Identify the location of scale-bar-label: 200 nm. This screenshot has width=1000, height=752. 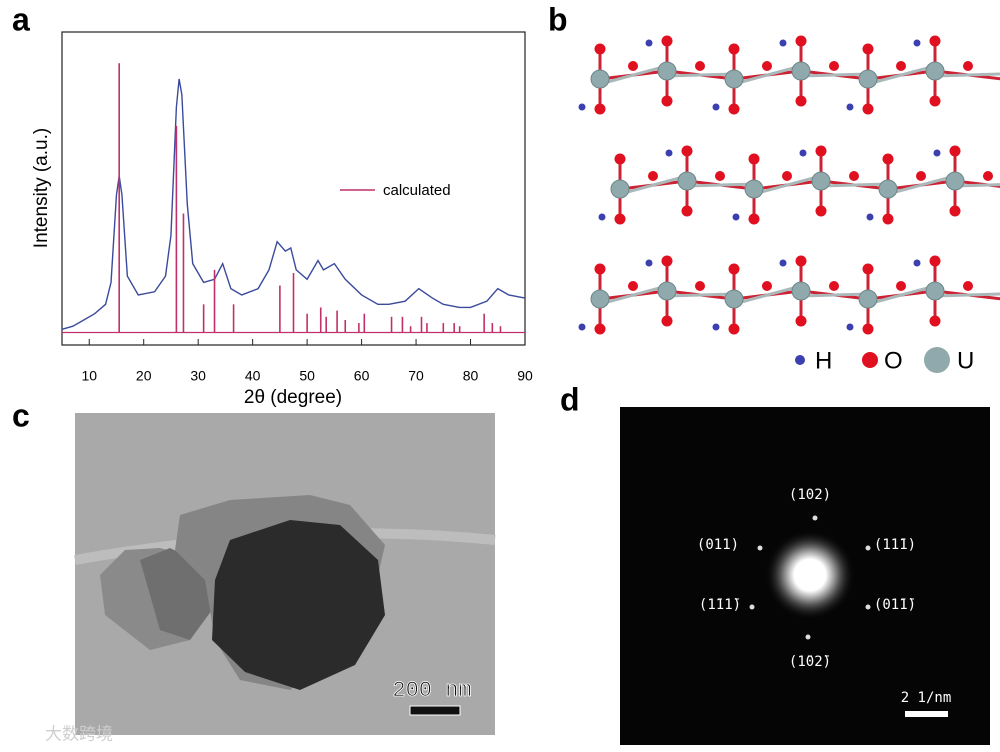
(431, 690).